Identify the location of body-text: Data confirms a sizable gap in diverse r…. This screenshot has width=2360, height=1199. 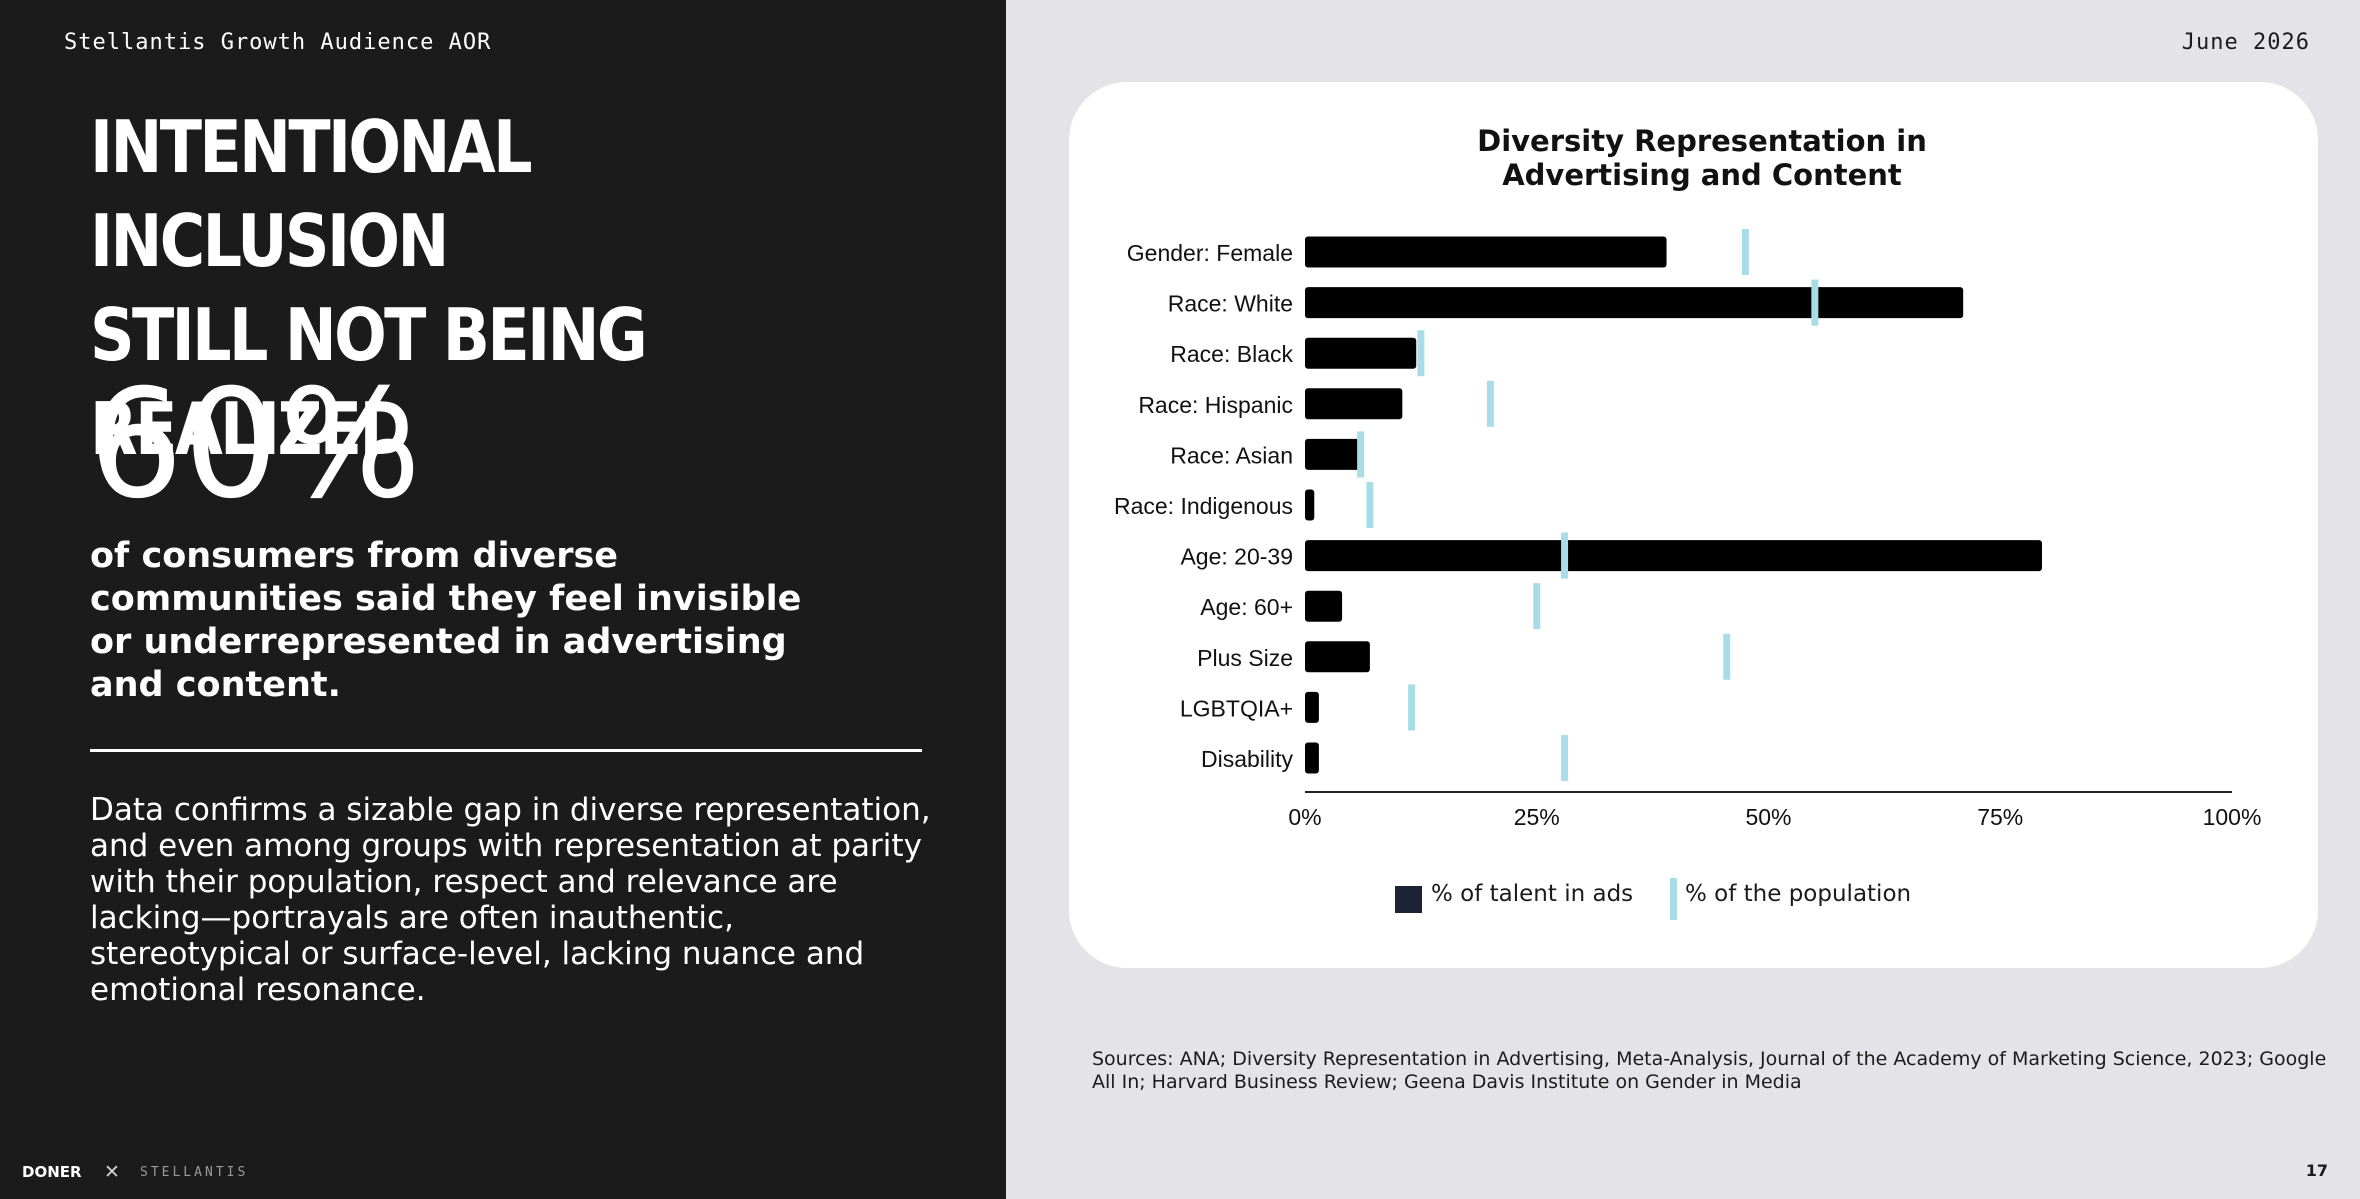
(510, 900).